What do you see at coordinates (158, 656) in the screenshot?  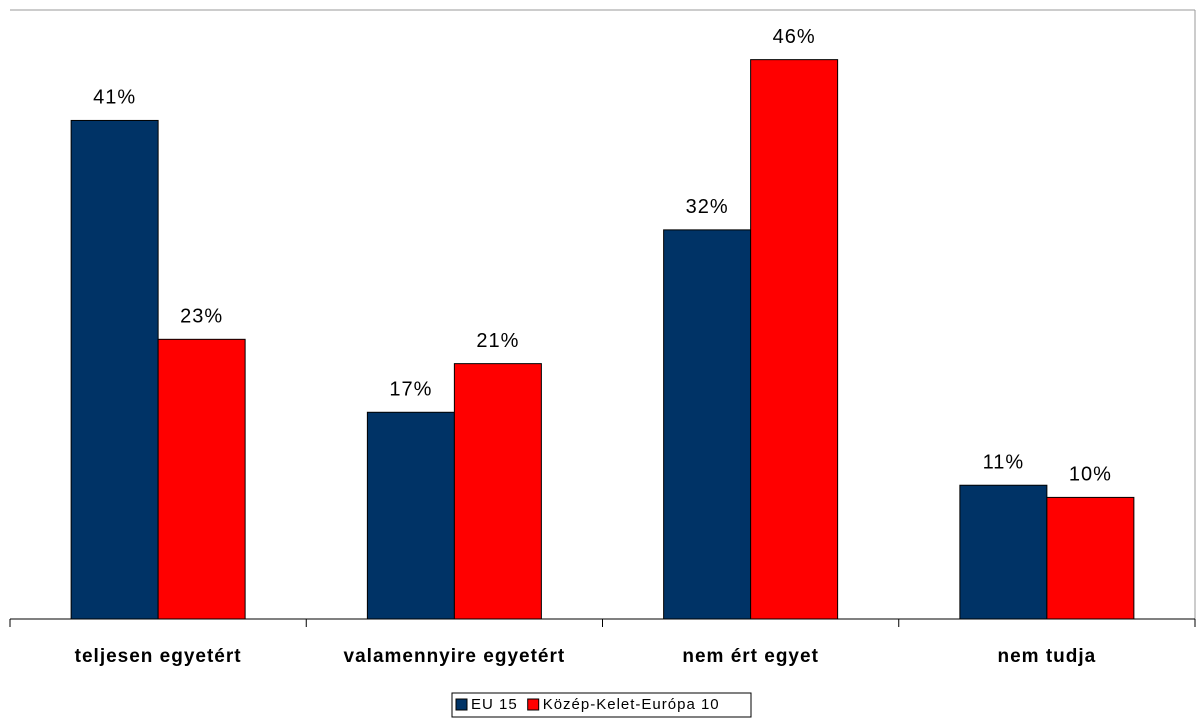 I see `x-tick-label: teljesen egyetért` at bounding box center [158, 656].